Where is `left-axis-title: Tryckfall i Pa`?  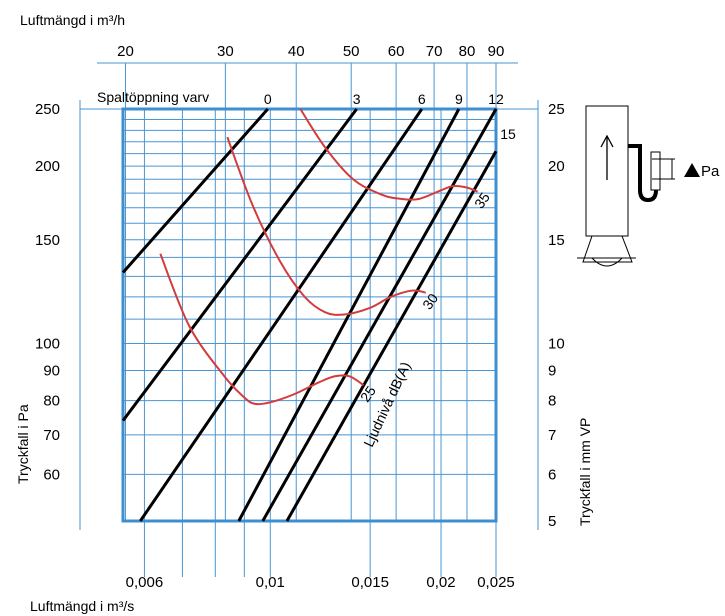
left-axis-title: Tryckfall i Pa is located at coordinates (23, 444).